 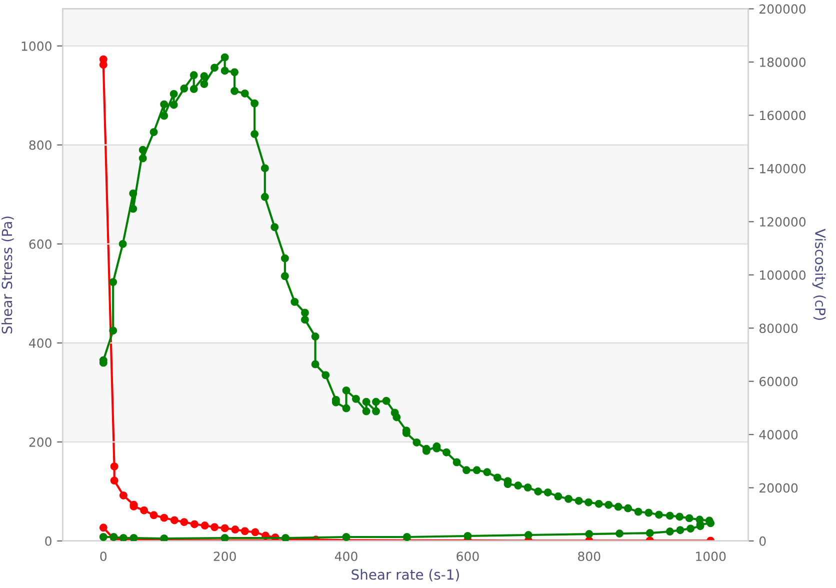 I want to click on y2-tick-label: 0, so click(x=762, y=541).